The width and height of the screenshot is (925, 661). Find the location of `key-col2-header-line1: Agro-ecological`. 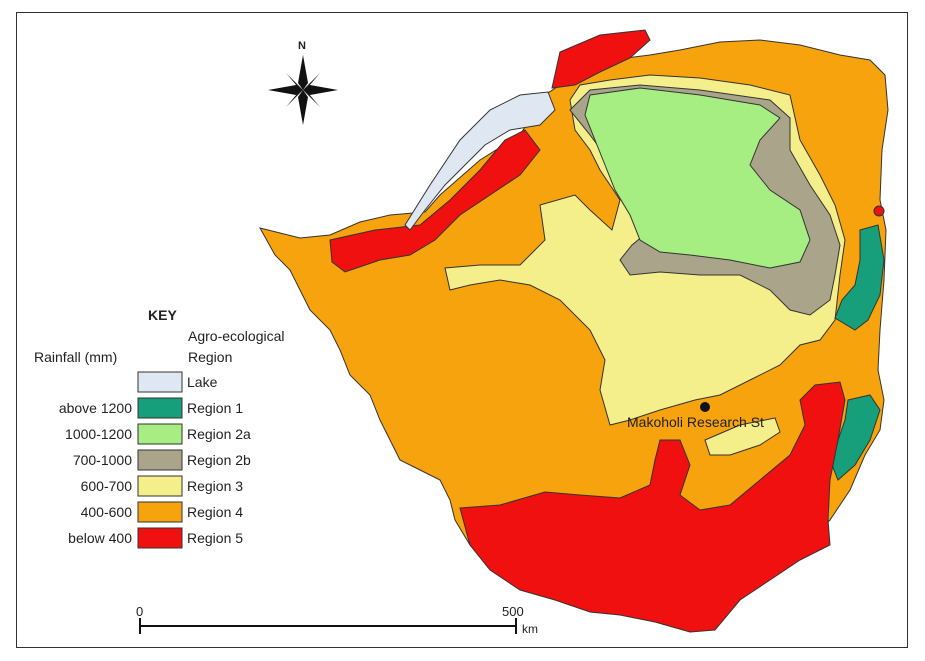

key-col2-header-line1: Agro-ecological is located at coordinates (236, 336).